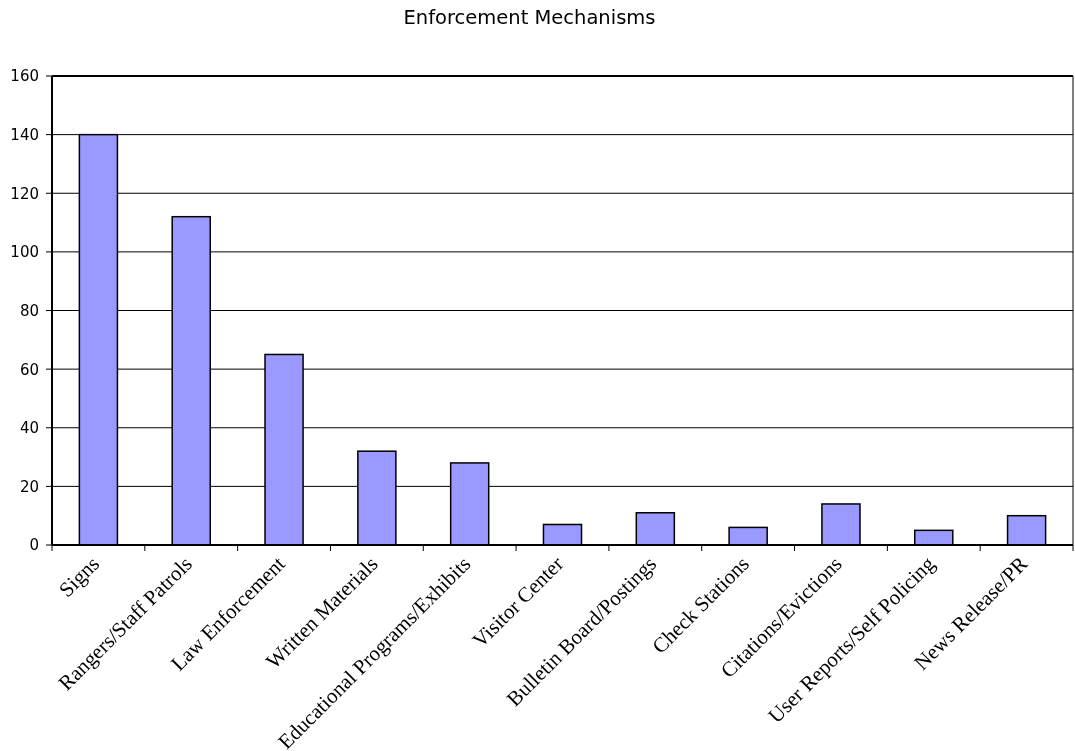 The width and height of the screenshot is (1075, 751). What do you see at coordinates (29, 369) in the screenshot?
I see `y-tick-label: 60` at bounding box center [29, 369].